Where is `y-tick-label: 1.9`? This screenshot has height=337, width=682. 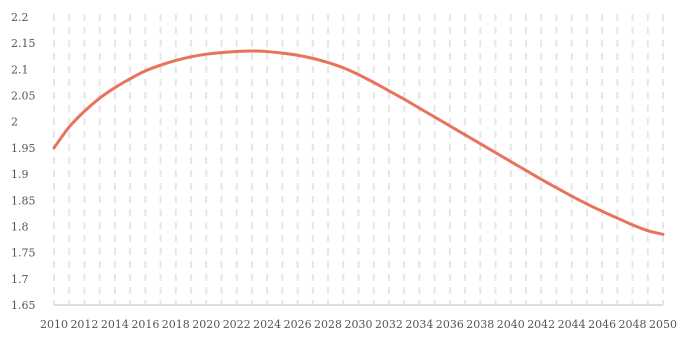 y-tick-label: 1.9 is located at coordinates (20, 174).